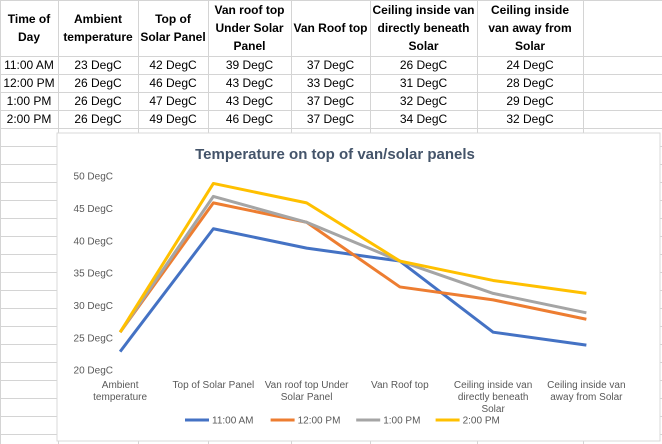  Describe the element at coordinates (120, 391) in the screenshot. I see `x-tick-label: Ambient temperature` at that location.